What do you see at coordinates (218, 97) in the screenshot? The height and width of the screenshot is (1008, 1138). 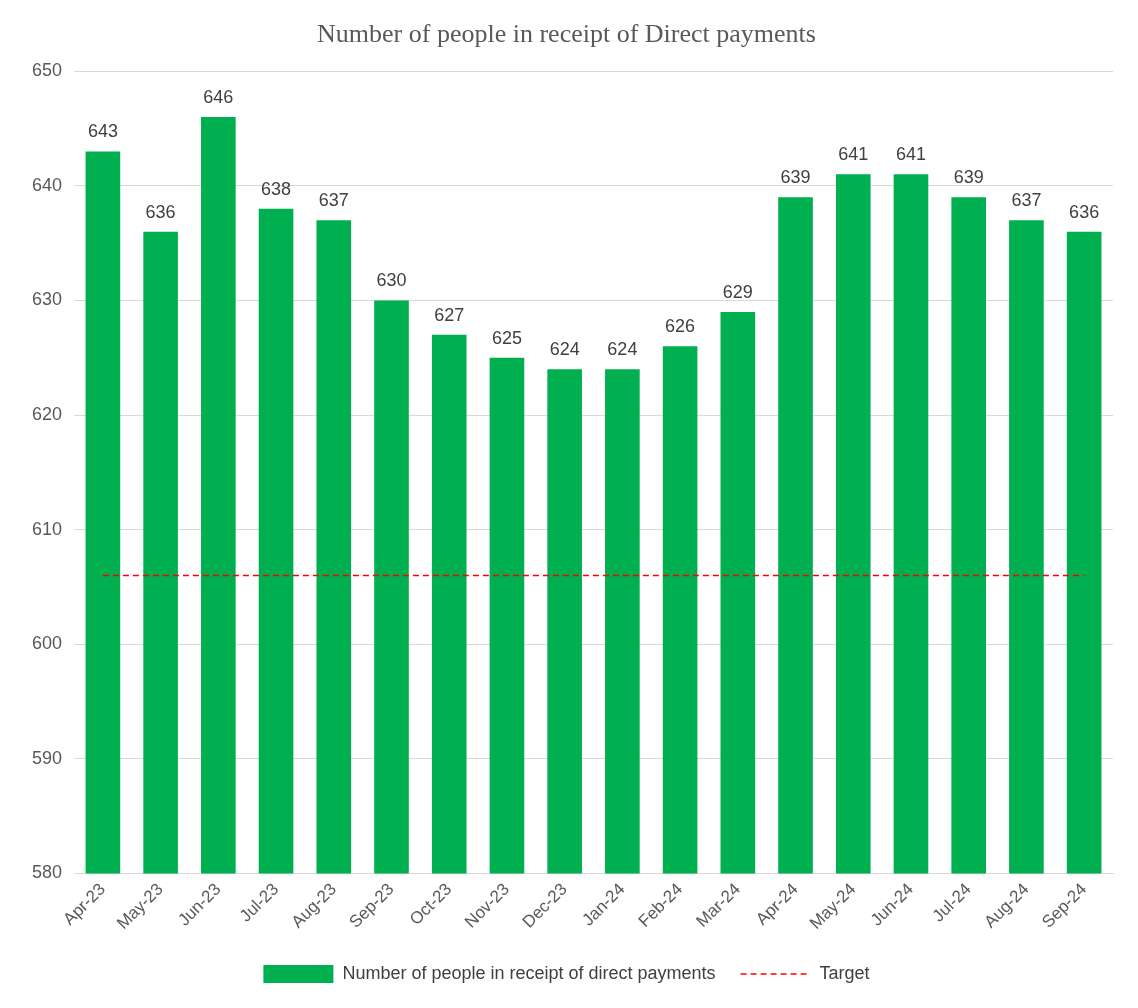 I see `data-label: 646` at bounding box center [218, 97].